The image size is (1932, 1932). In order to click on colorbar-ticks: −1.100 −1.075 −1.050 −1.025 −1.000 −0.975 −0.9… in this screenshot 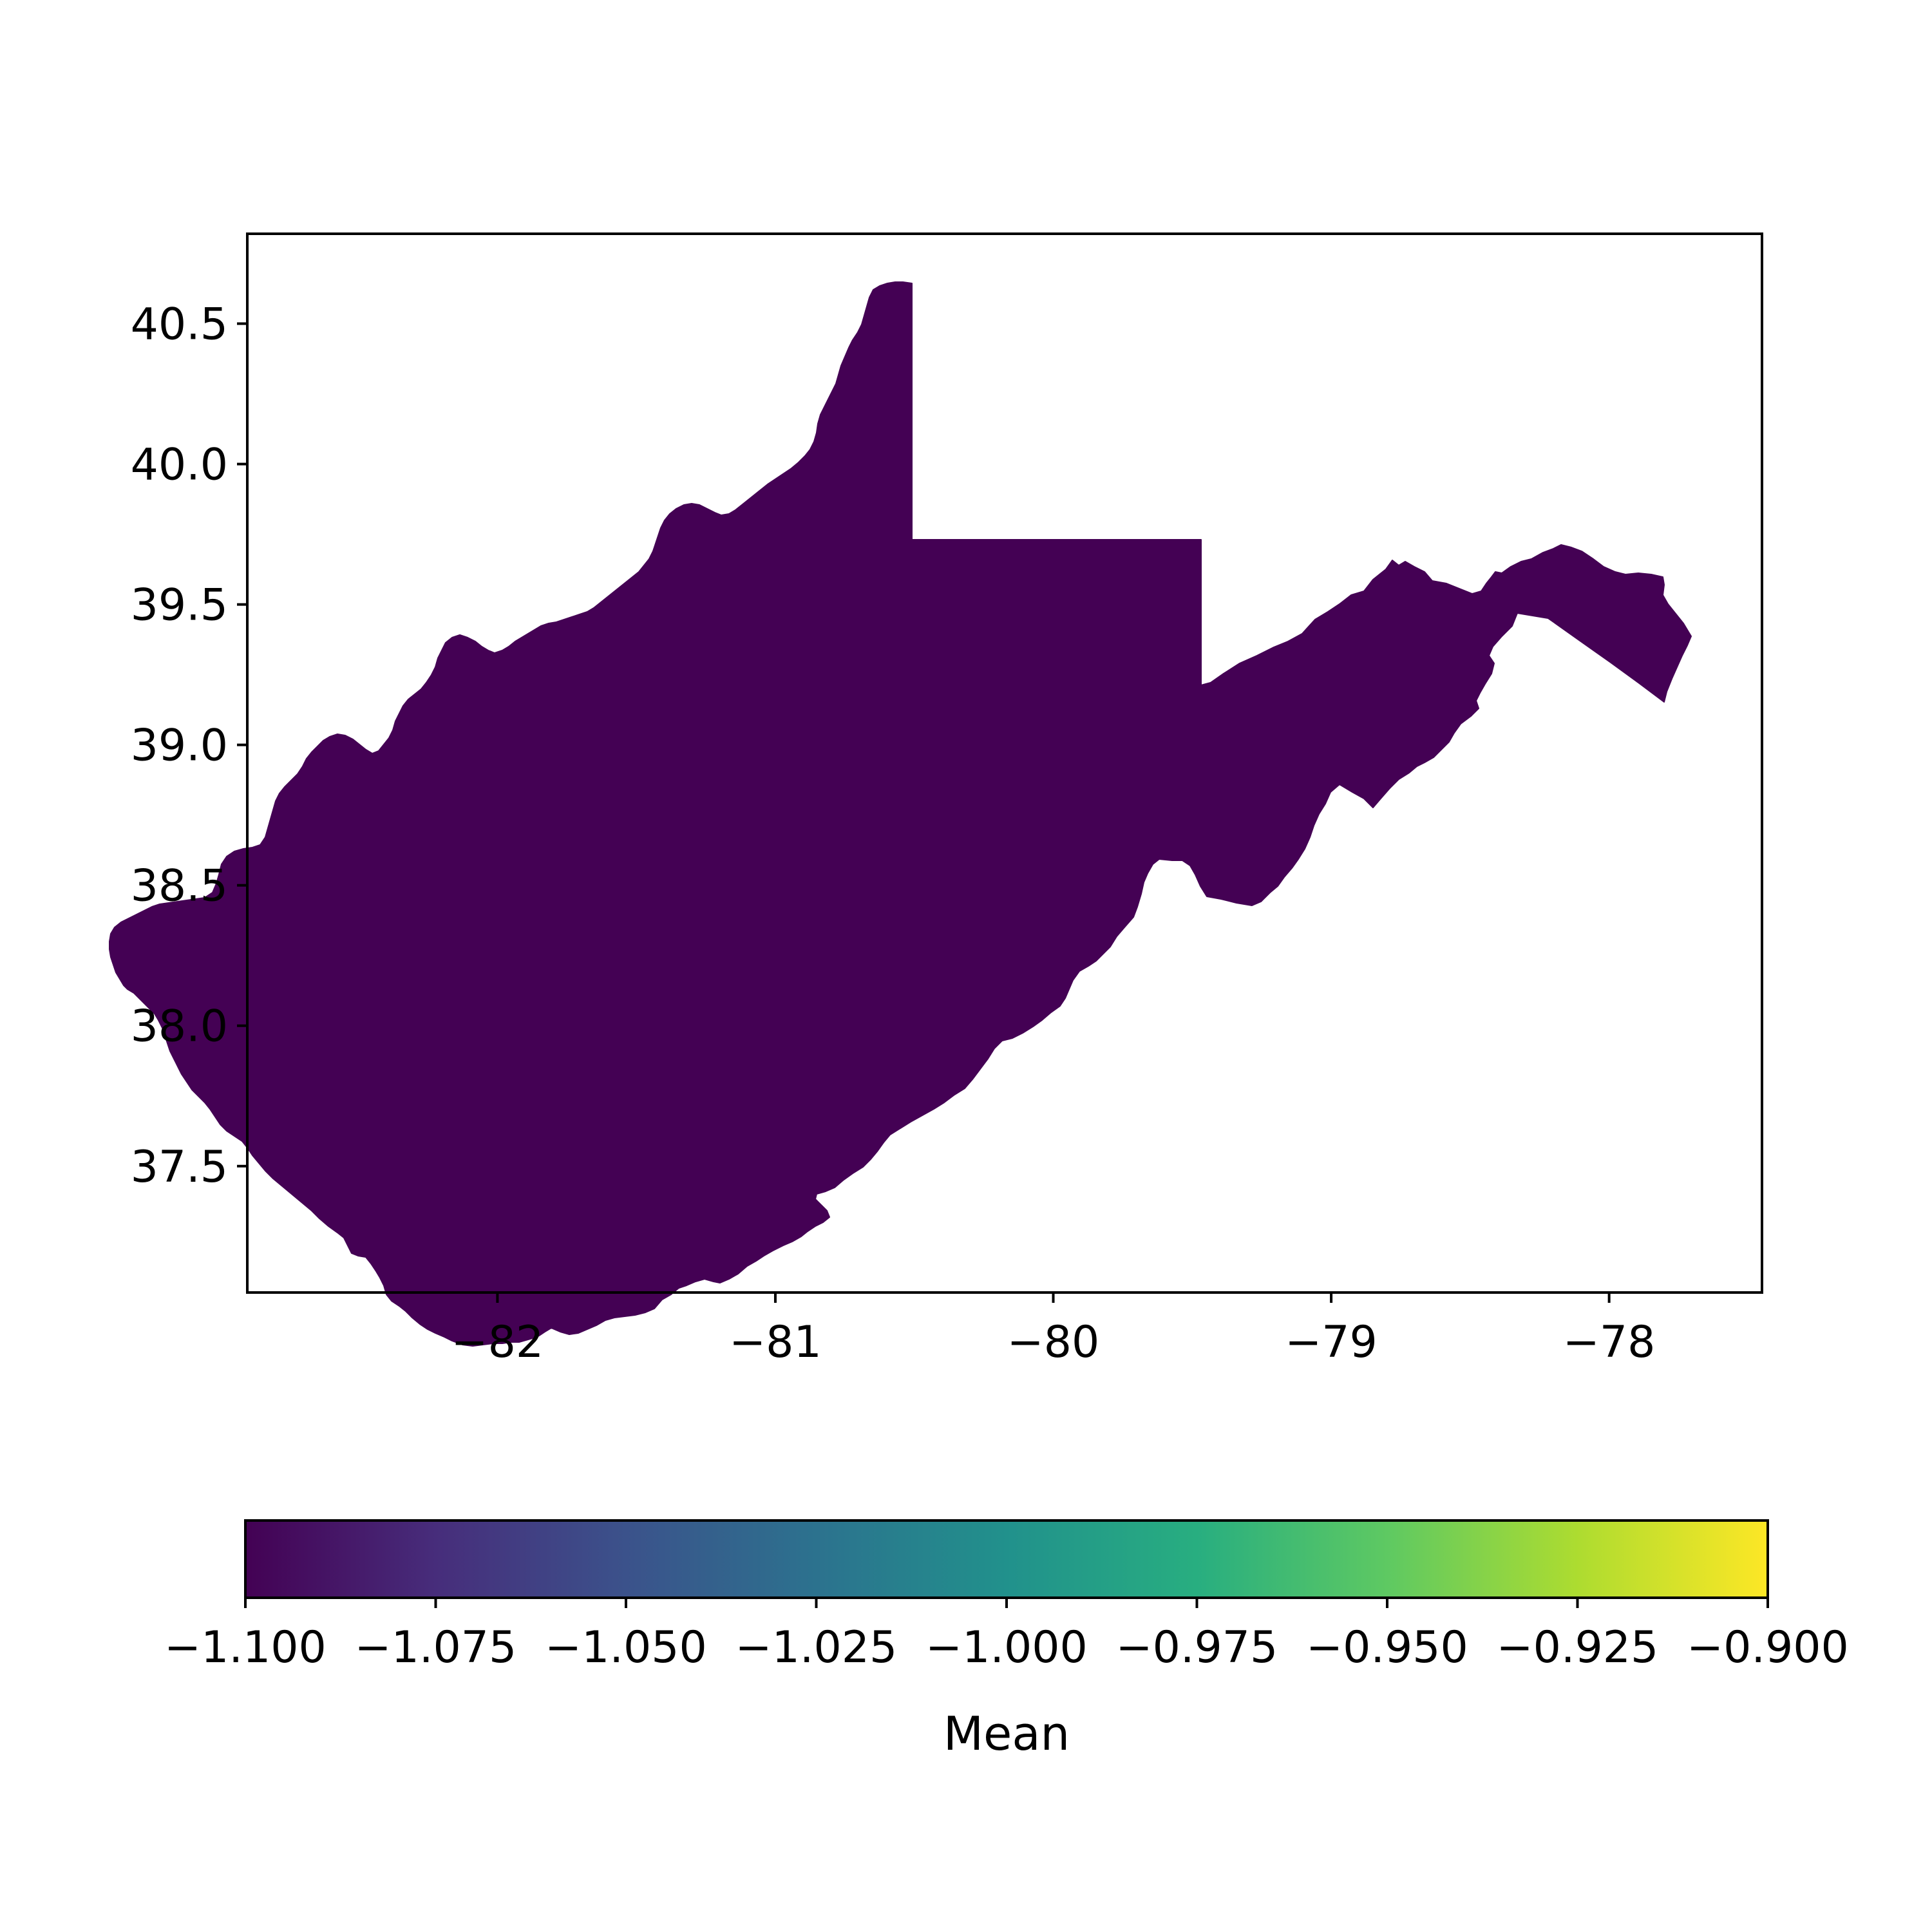, I will do `click(1007, 1636)`.